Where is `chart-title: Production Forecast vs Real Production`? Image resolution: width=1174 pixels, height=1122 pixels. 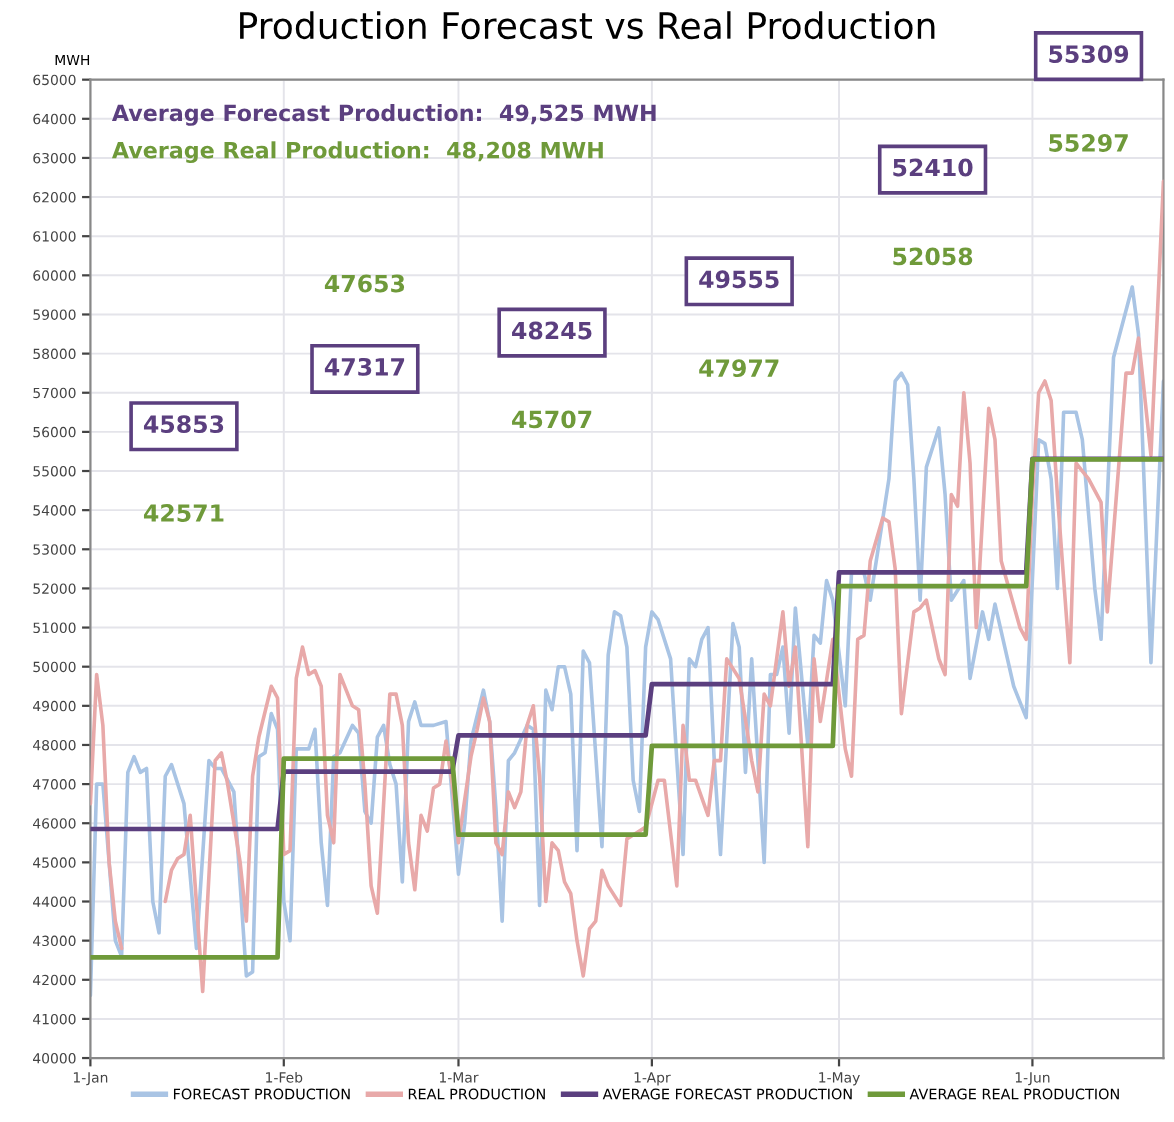
chart-title: Production Forecast vs Real Production is located at coordinates (587, 25).